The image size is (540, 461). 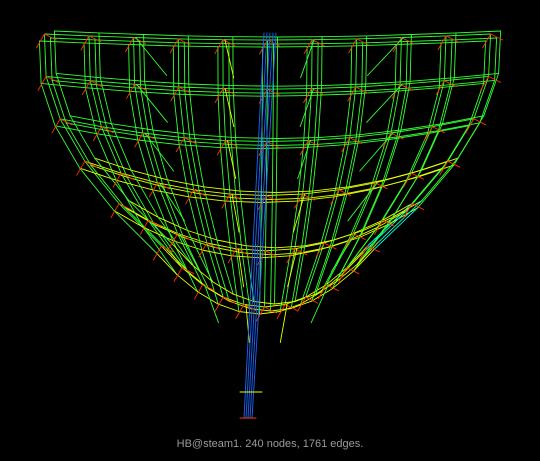 What do you see at coordinates (270, 444) in the screenshot?
I see `graph-caption: HB@steam1. 240 nodes, 1761 edges.` at bounding box center [270, 444].